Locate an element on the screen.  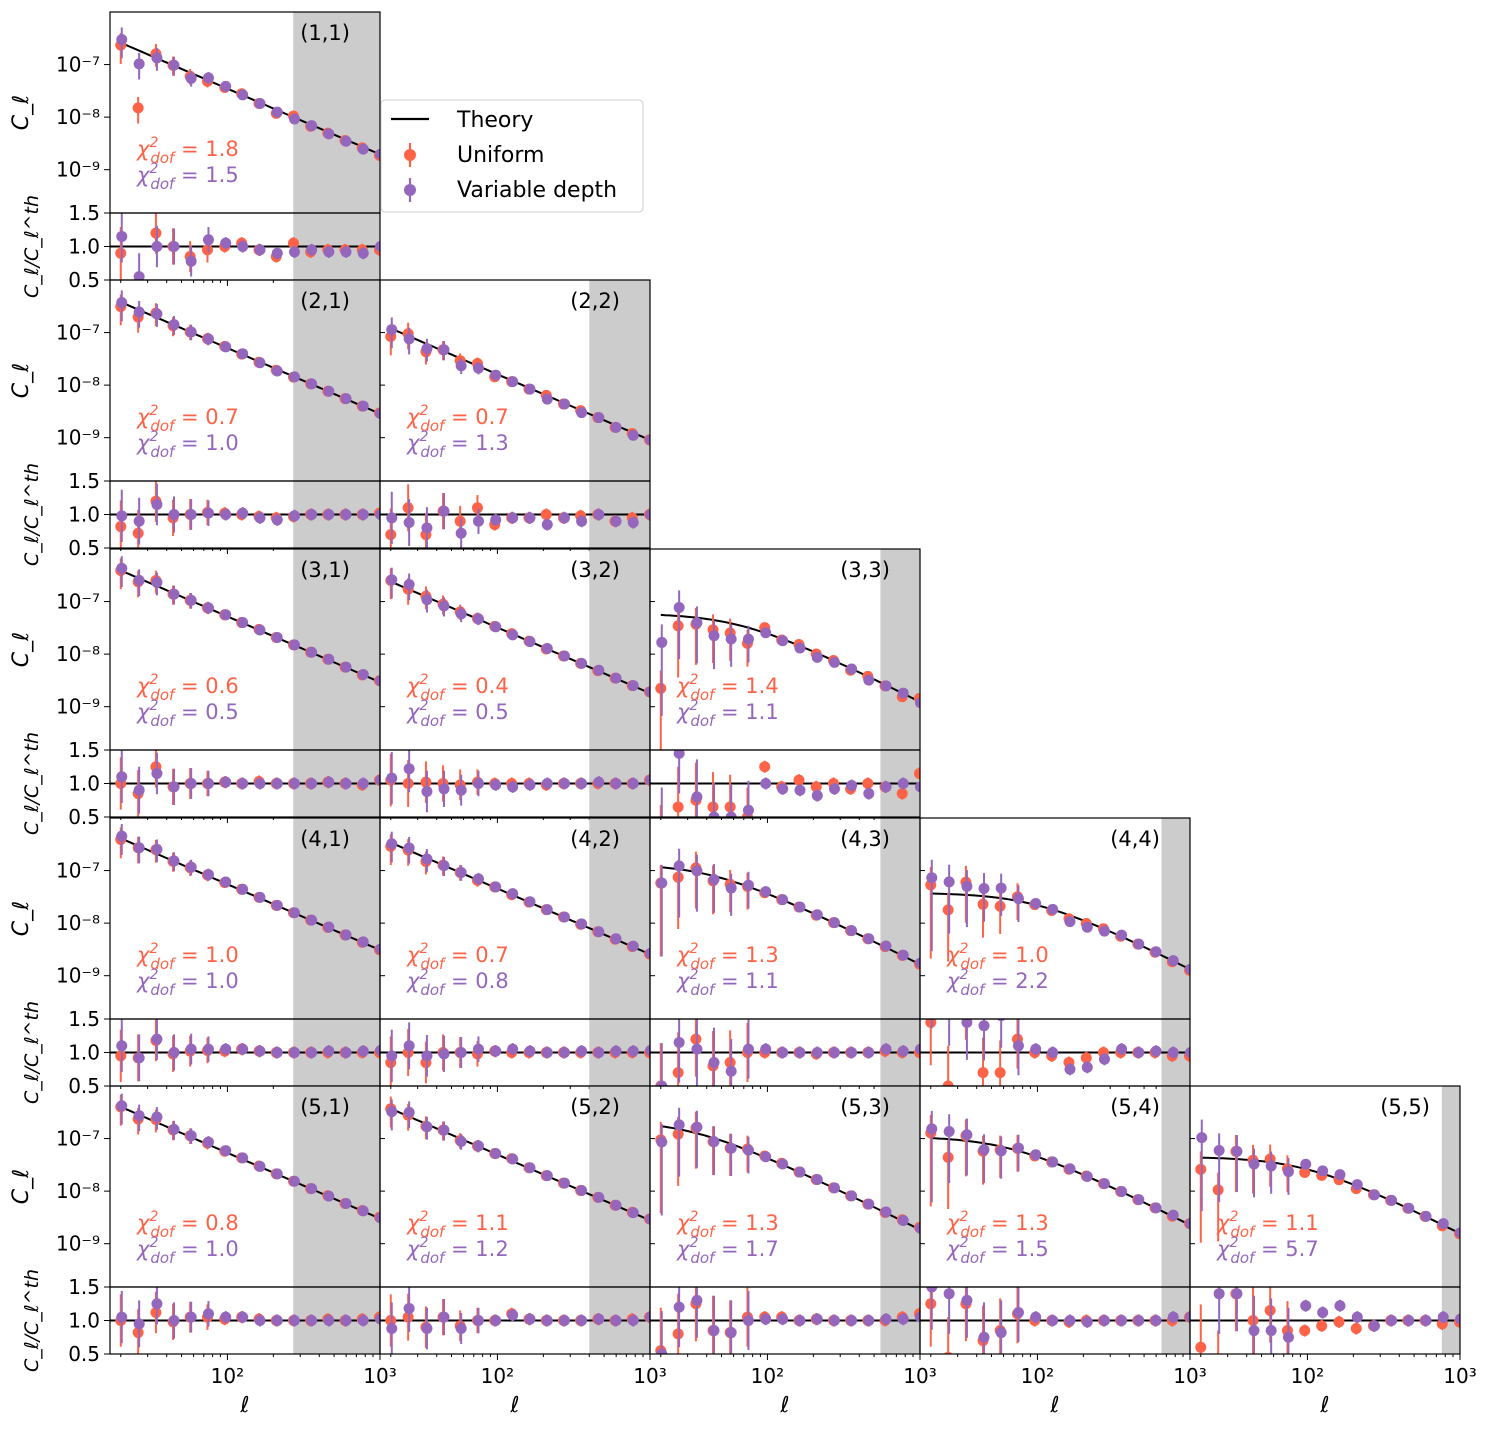
pair-label: (5,3) is located at coordinates (865, 1107).